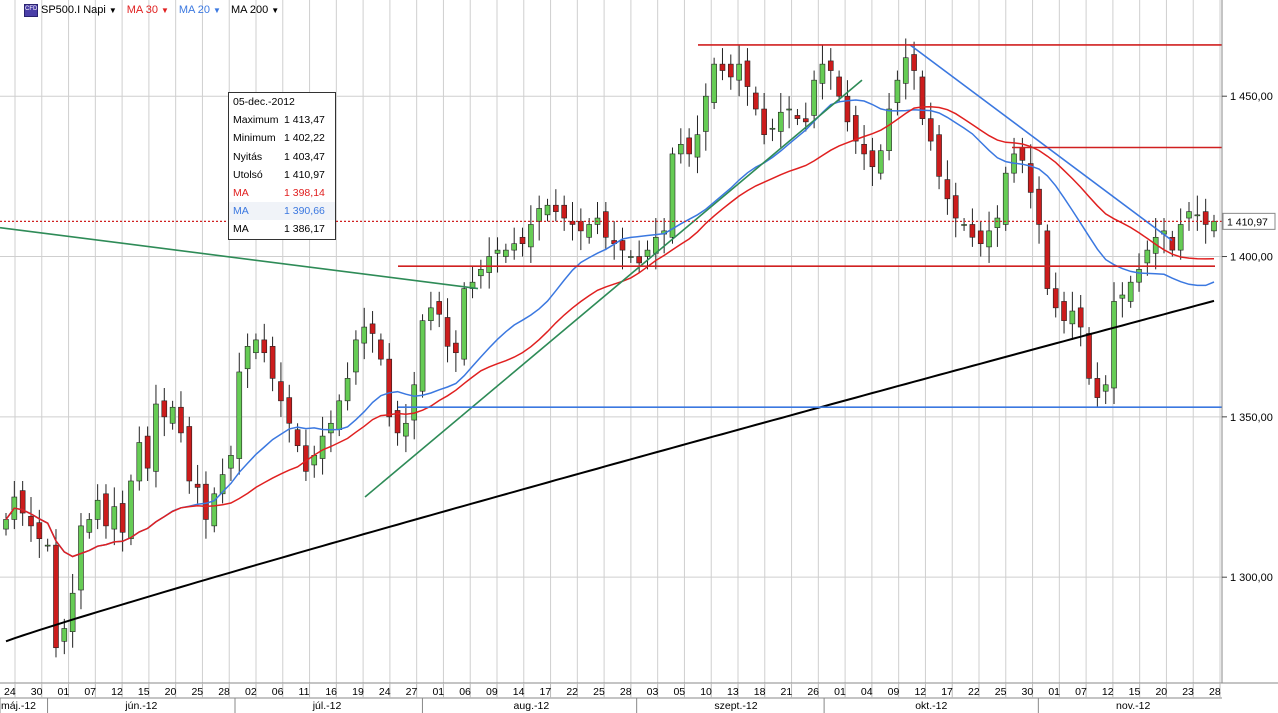 The image size is (1278, 713). Describe the element at coordinates (706, 692) in the screenshot. I see `x-tick-label: 10` at that location.